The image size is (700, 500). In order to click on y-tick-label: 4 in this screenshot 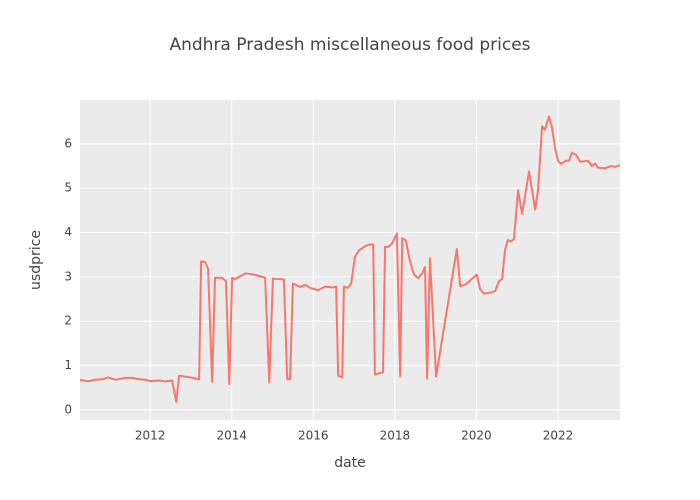, I will do `click(68, 232)`.